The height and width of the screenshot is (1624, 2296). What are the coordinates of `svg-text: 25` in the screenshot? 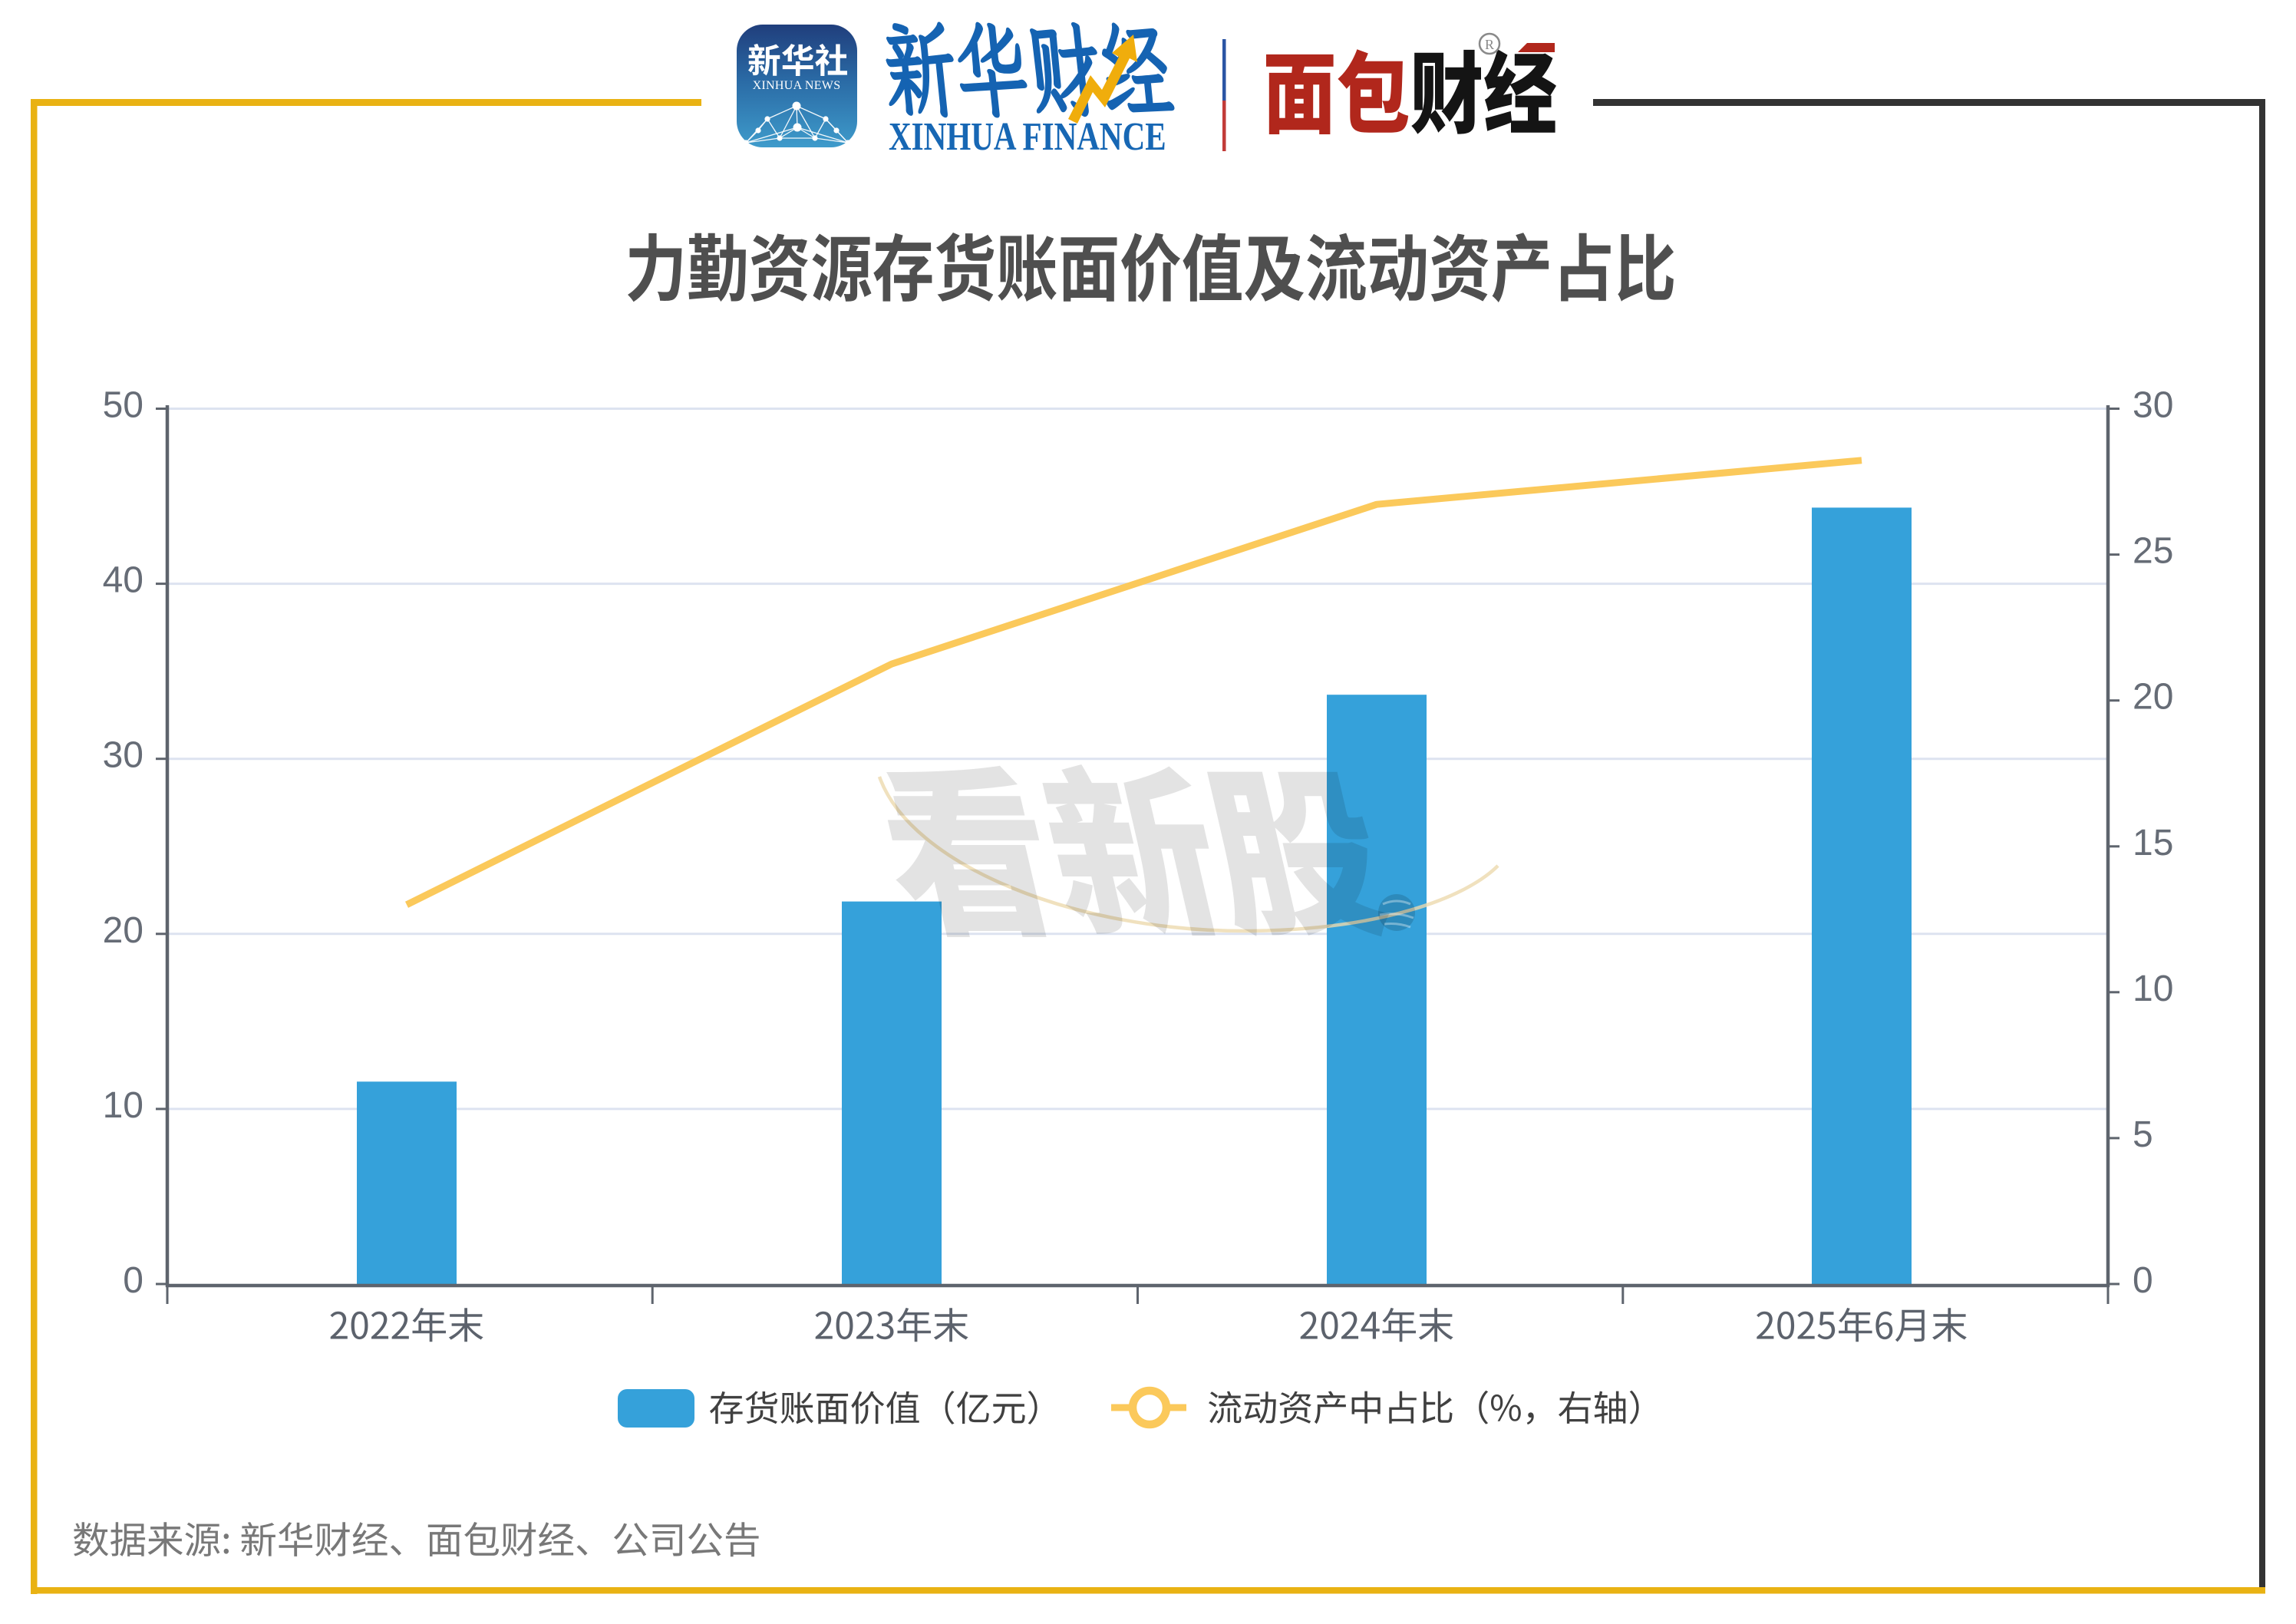 It's located at (2153, 551).